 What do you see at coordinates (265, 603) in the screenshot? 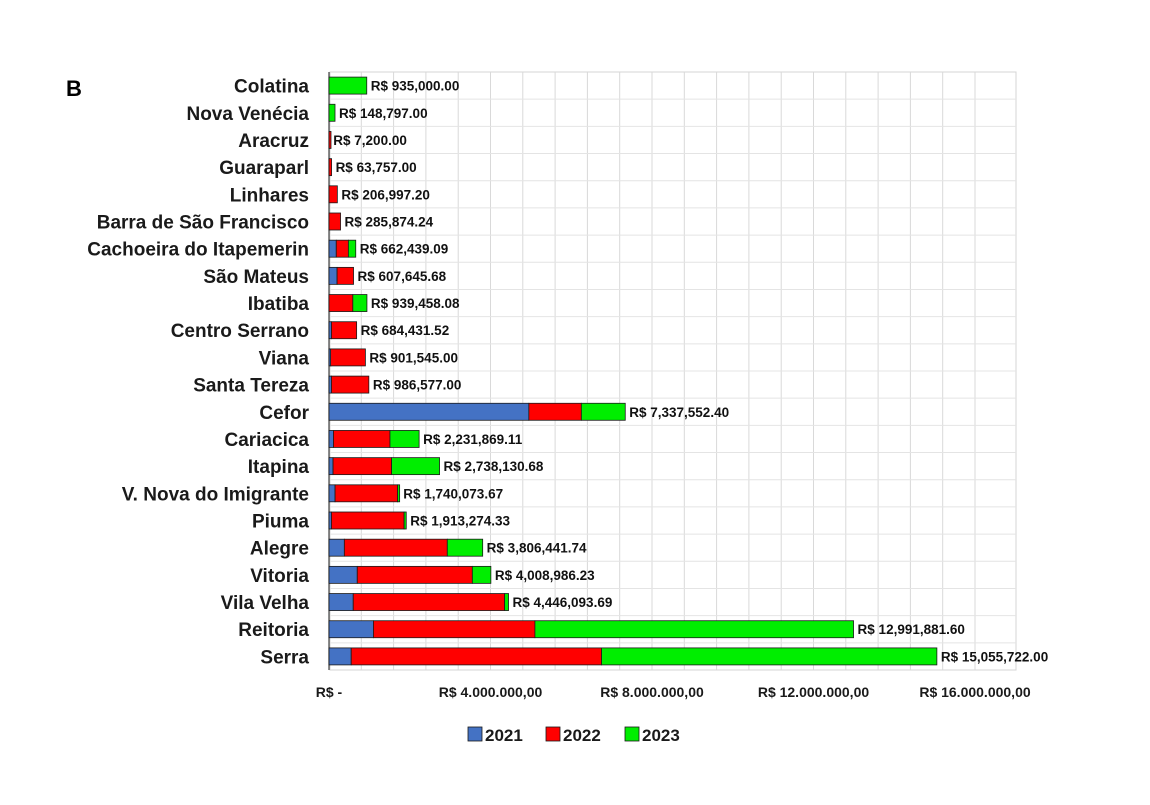
I see `category-label: Vila Velha` at bounding box center [265, 603].